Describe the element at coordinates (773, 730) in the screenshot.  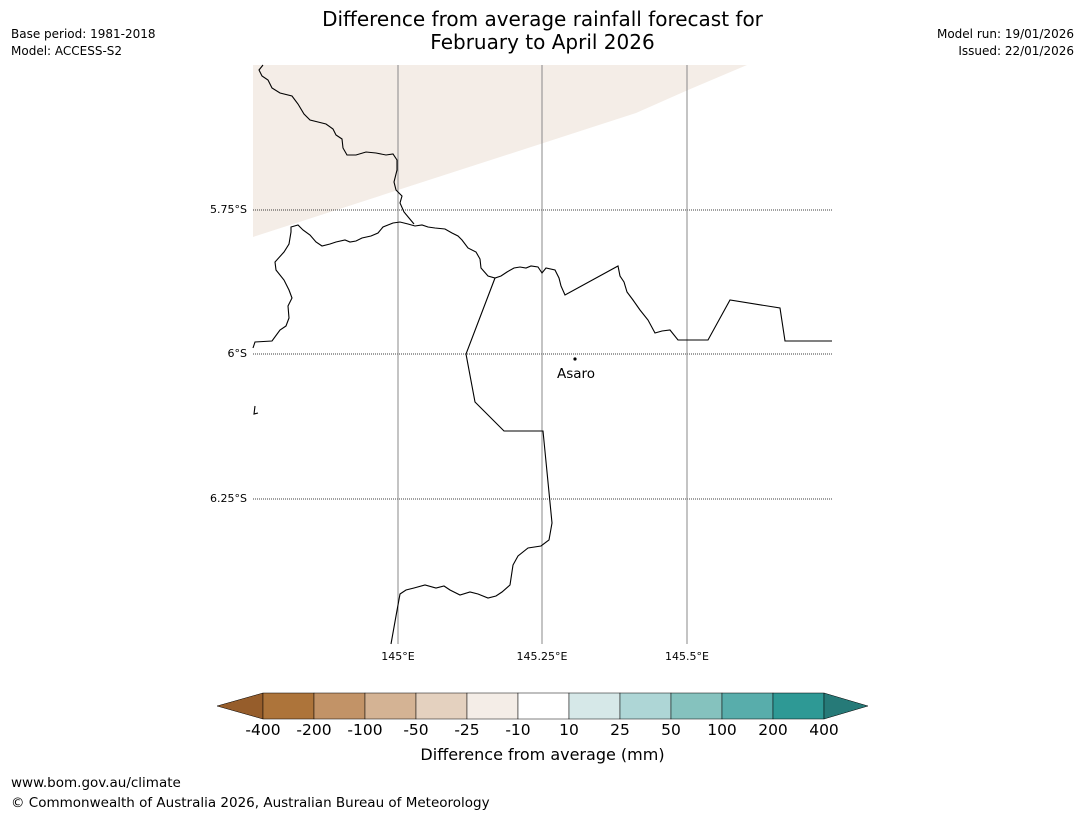
I see `colorbar-tick-label: 200` at that location.